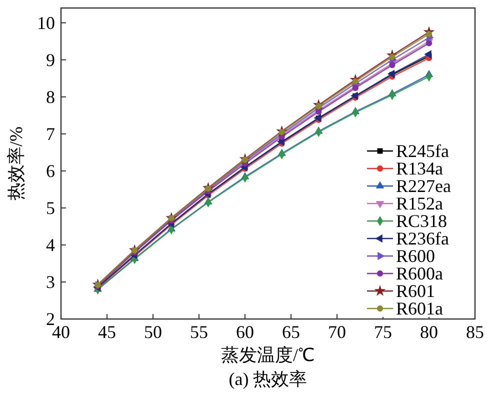 Image resolution: width=487 pixels, height=400 pixels. What do you see at coordinates (50, 134) in the screenshot?
I see `y-tick-label: 7` at bounding box center [50, 134].